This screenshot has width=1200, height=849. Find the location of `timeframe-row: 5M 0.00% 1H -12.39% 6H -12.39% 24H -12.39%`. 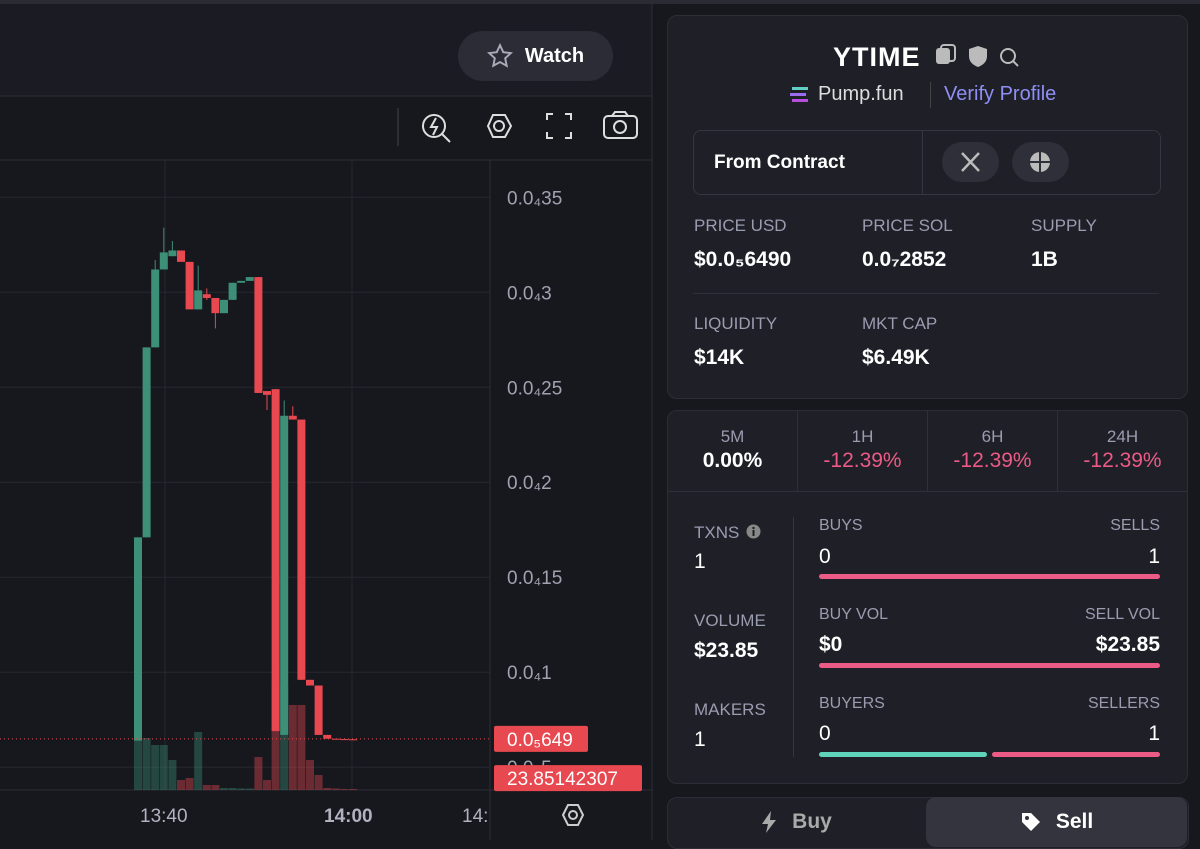

timeframe-row: 5M 0.00% 1H -12.39% 6H -12.39% 24H -12.39% is located at coordinates (927, 451).